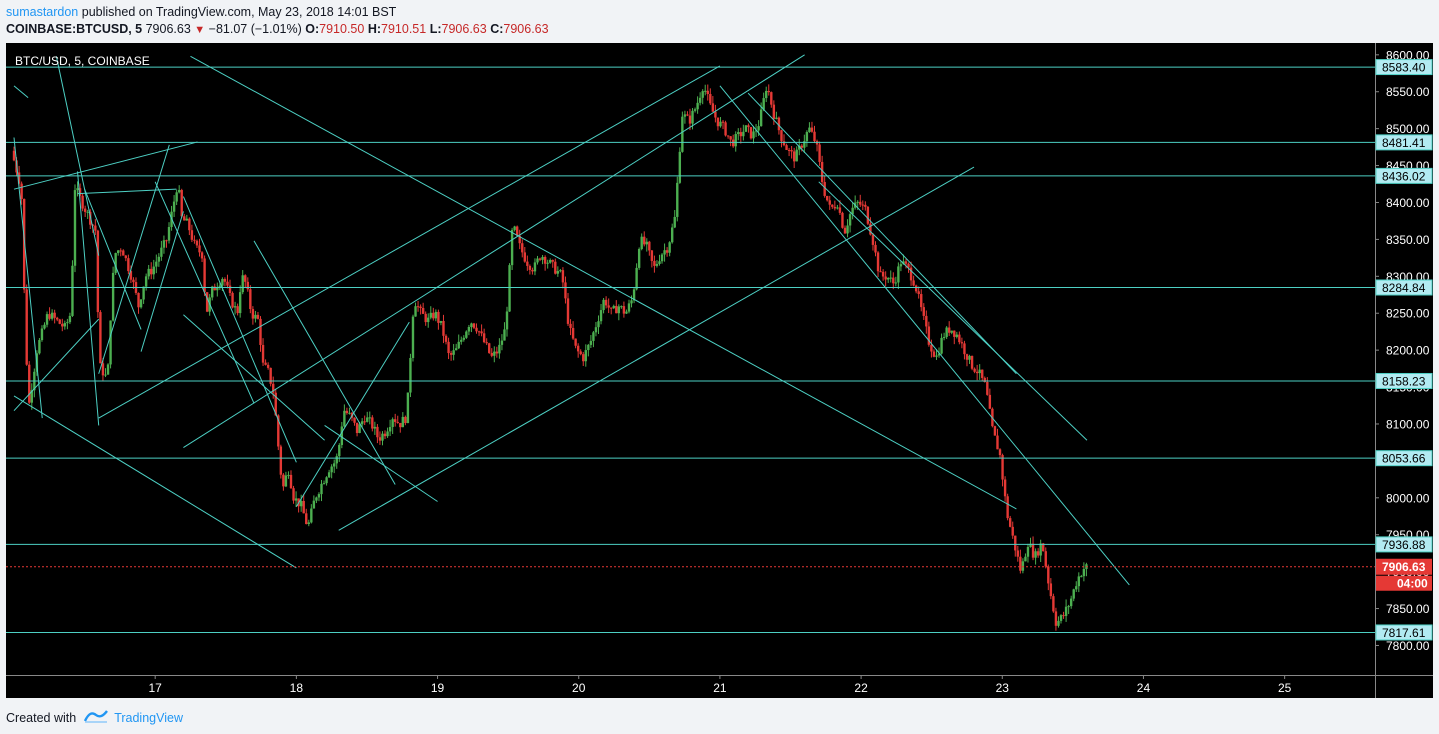 The image size is (1439, 734). Describe the element at coordinates (96, 717) in the screenshot. I see `tradingview-logo-icon` at that location.